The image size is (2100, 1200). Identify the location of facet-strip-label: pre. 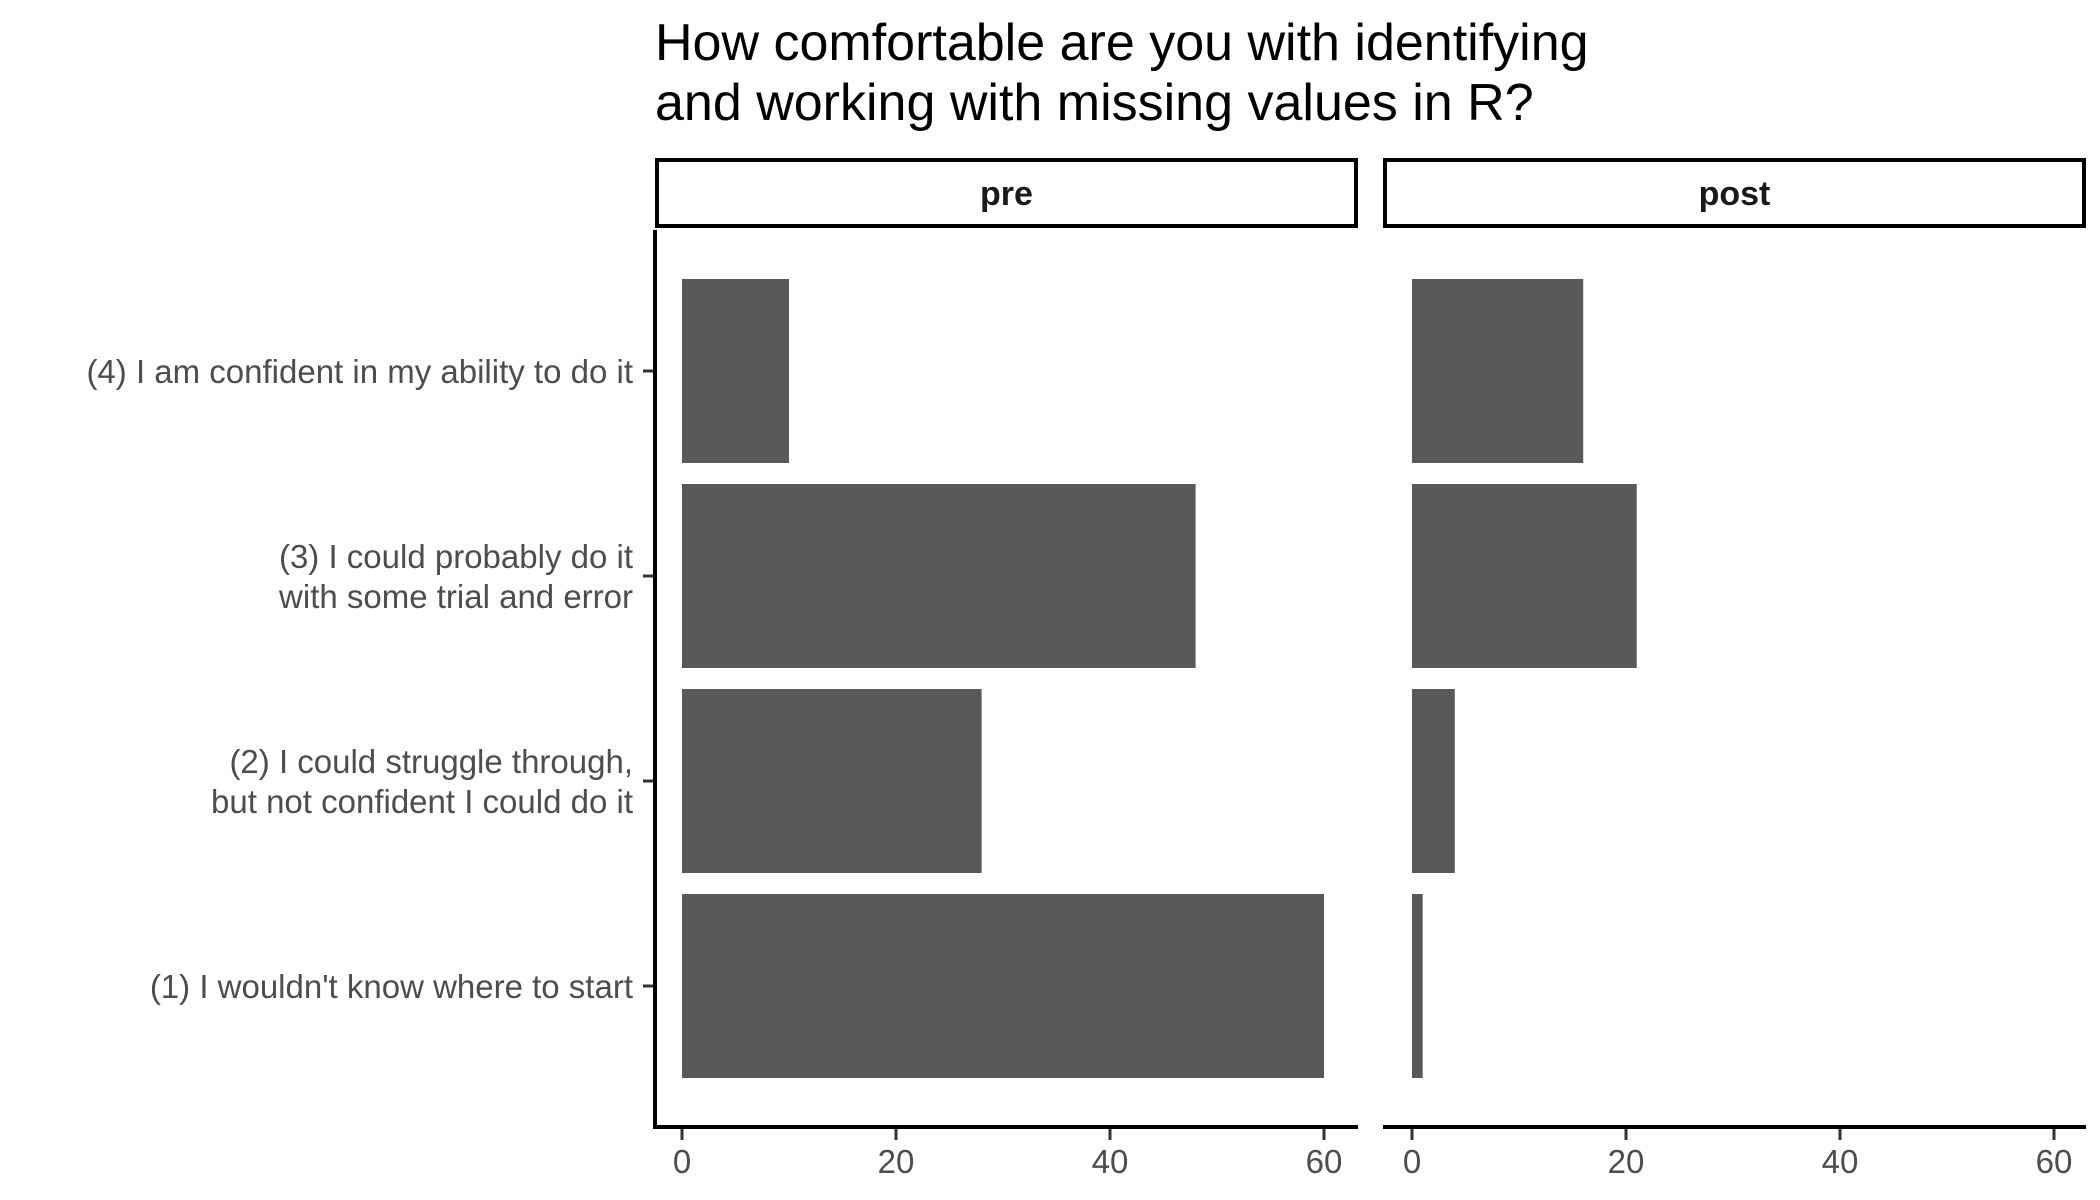
(1006, 194).